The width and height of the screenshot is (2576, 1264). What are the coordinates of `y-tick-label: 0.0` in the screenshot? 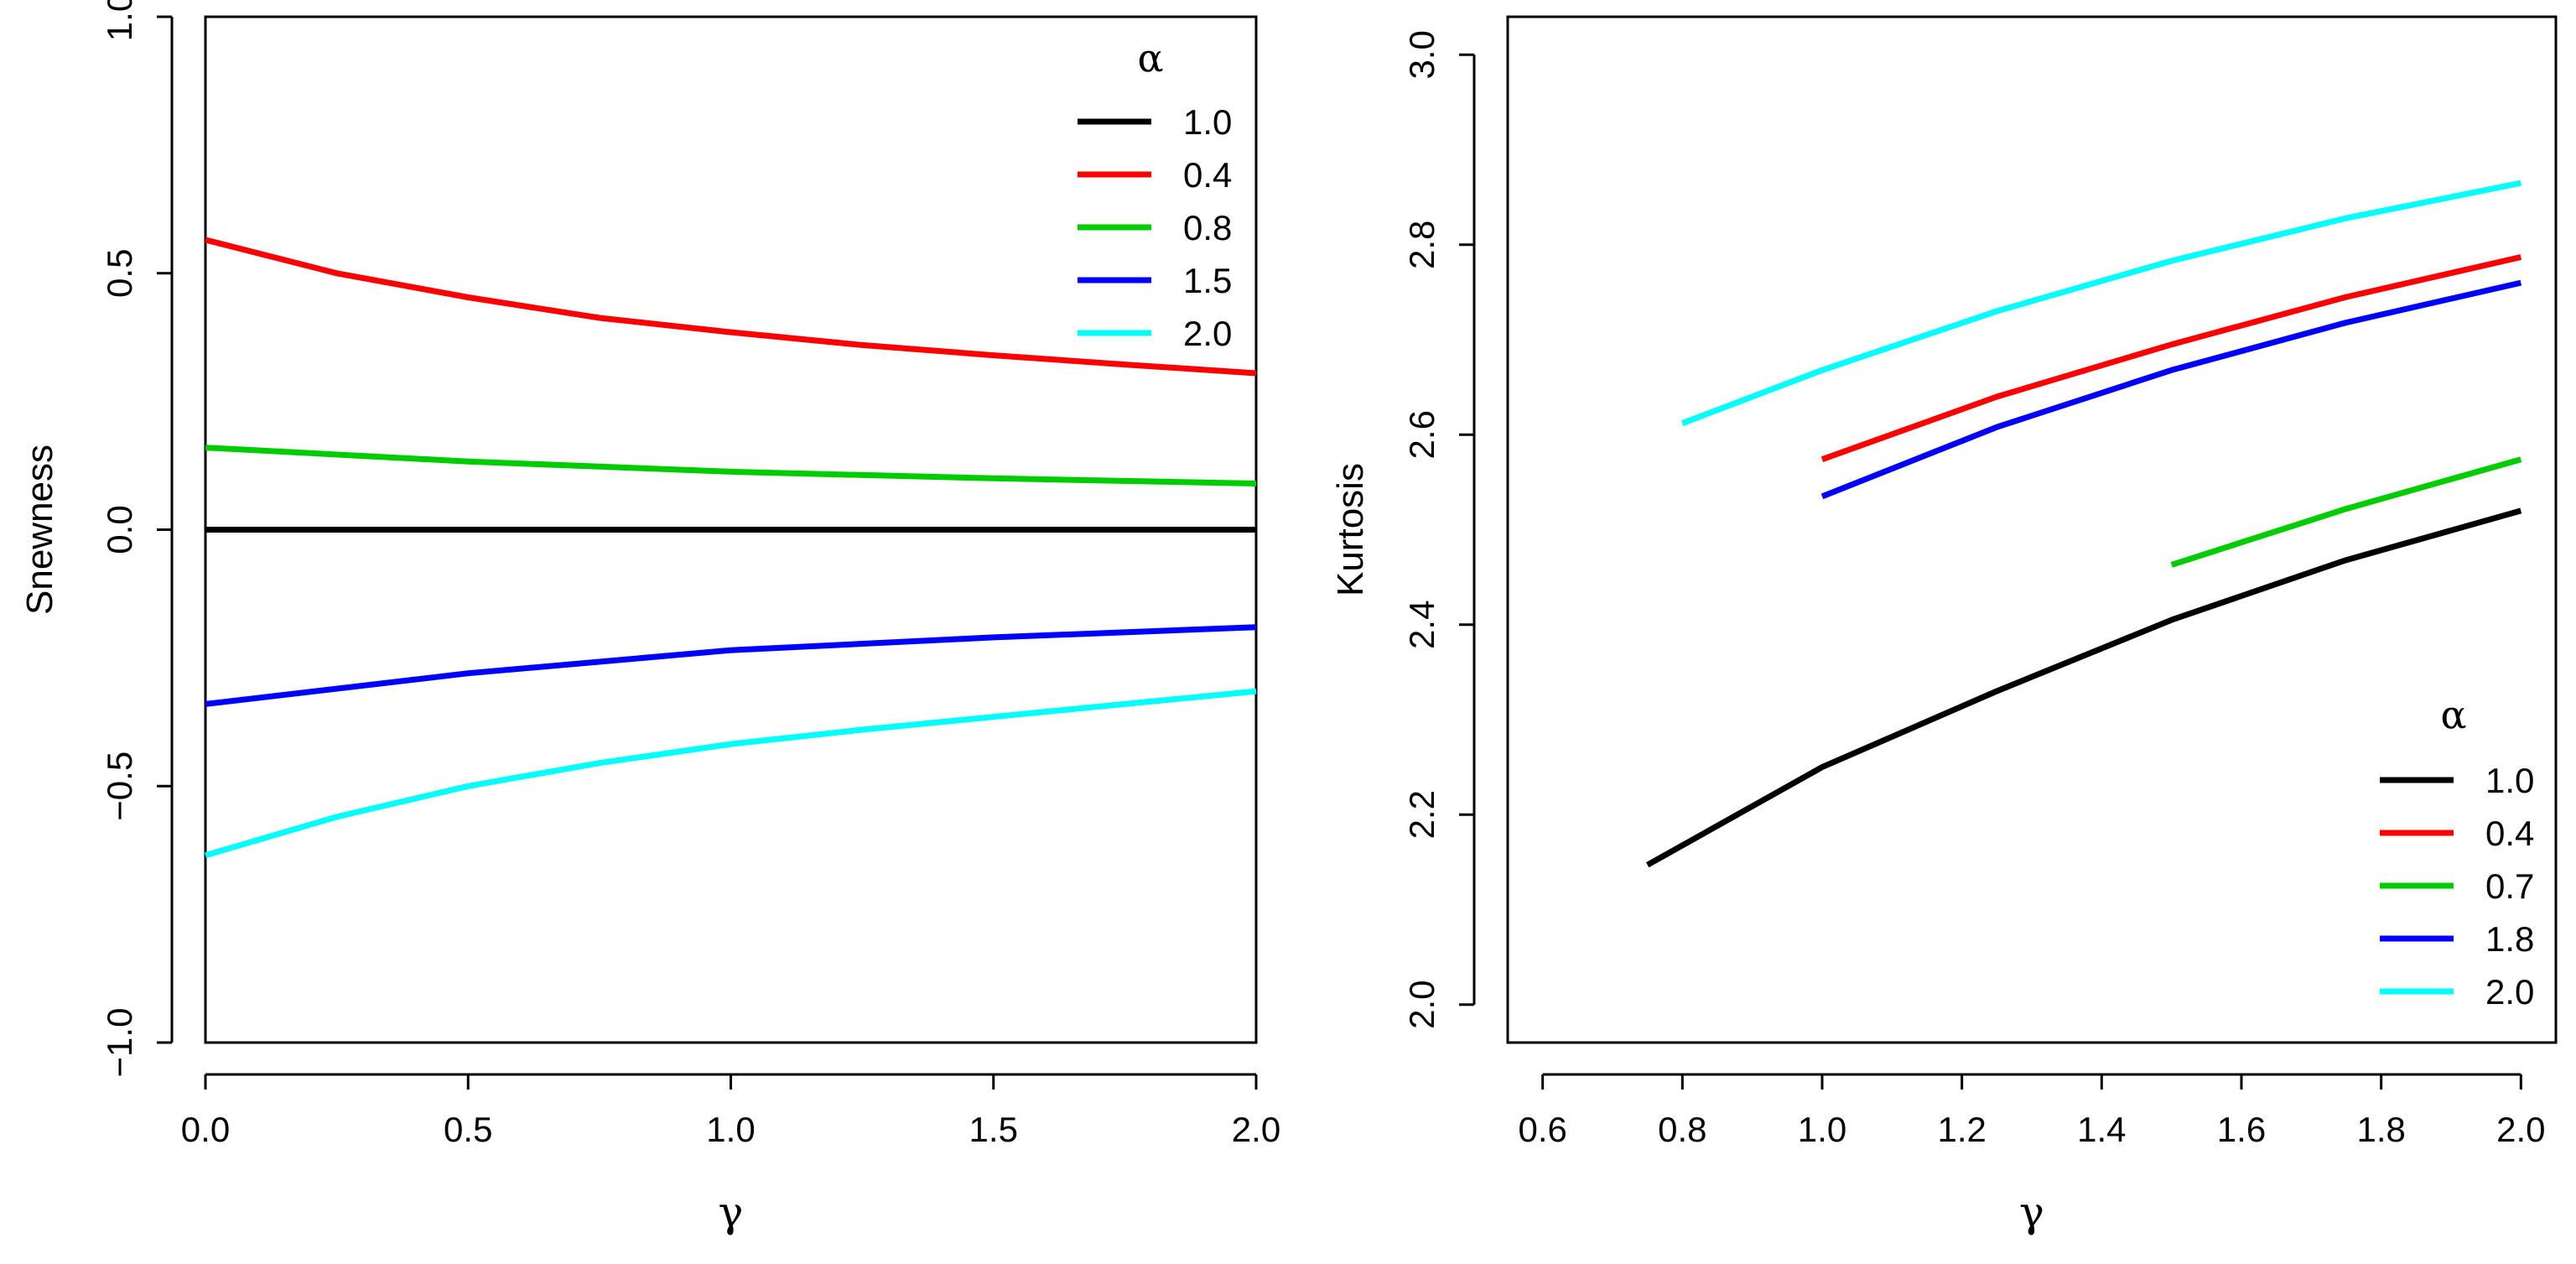 It's located at (119, 529).